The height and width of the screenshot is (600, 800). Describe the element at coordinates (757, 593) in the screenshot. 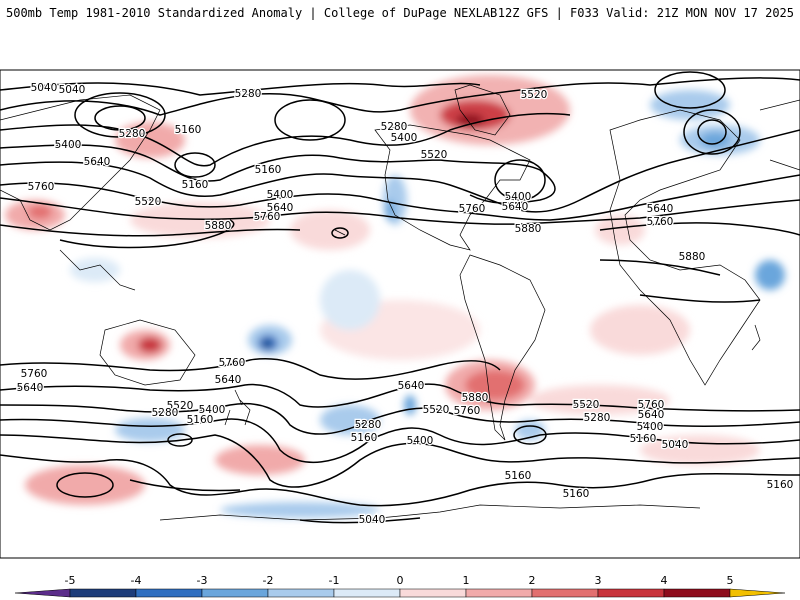

I see `colorbar-max-extension` at that location.